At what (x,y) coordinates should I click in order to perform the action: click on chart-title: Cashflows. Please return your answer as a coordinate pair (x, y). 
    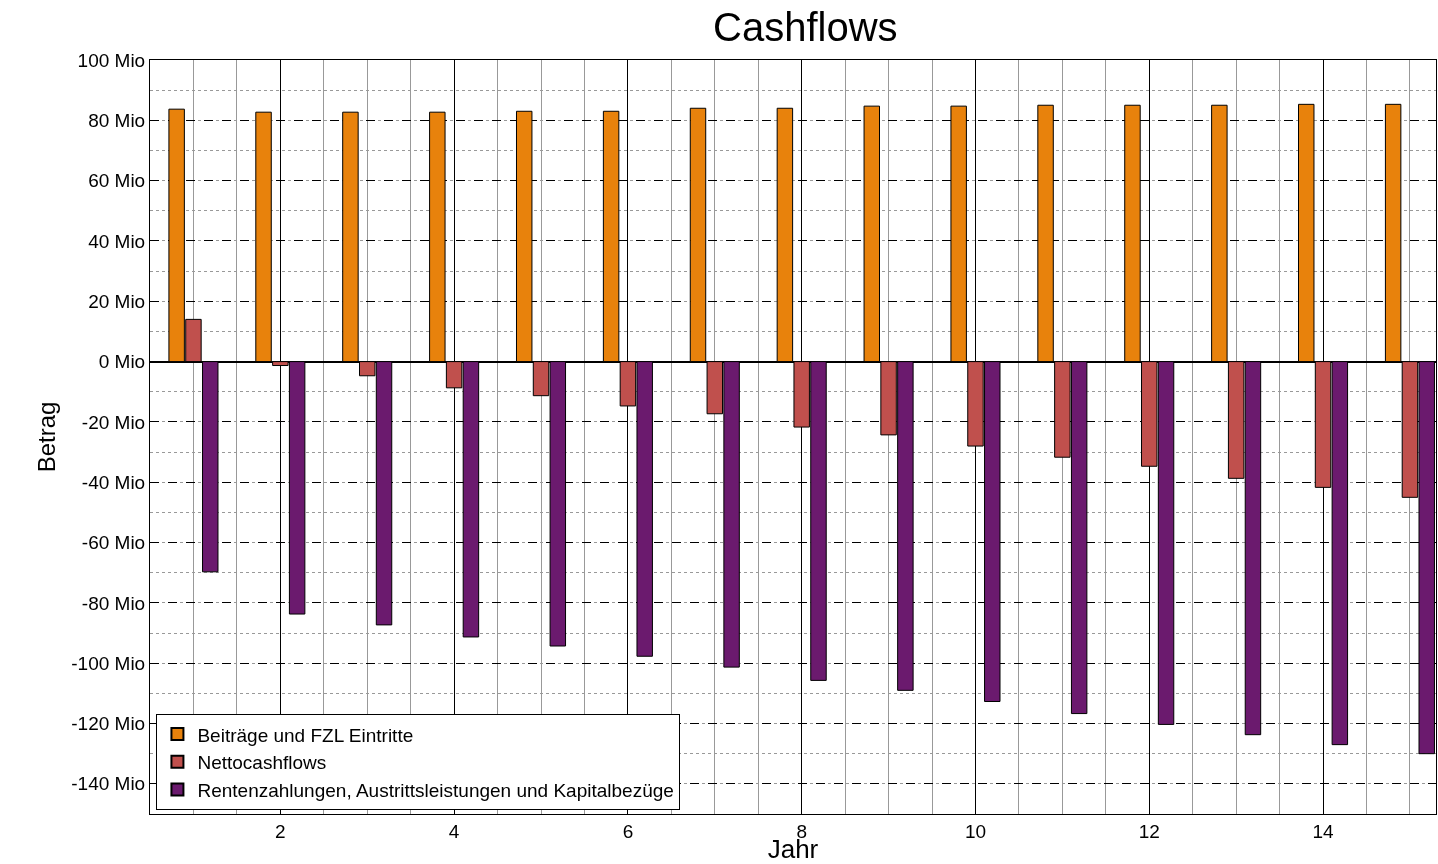
    Looking at the image, I should click on (805, 26).